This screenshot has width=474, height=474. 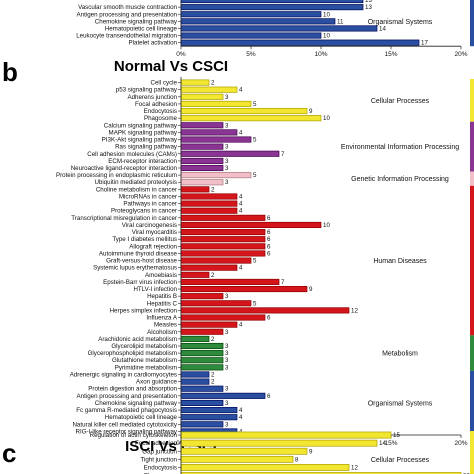 What do you see at coordinates (320, 54) in the screenshot?
I see `x-tick-label: 10%` at bounding box center [320, 54].